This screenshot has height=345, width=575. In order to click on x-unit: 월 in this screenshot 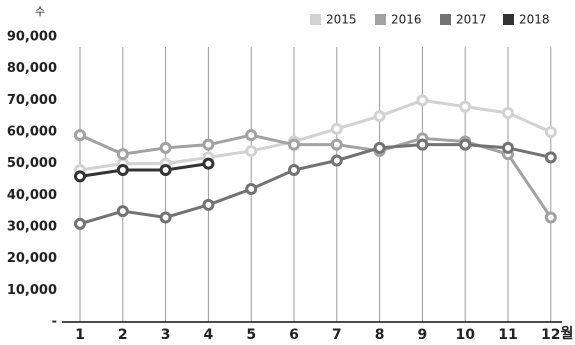, I will do `click(567, 333)`.